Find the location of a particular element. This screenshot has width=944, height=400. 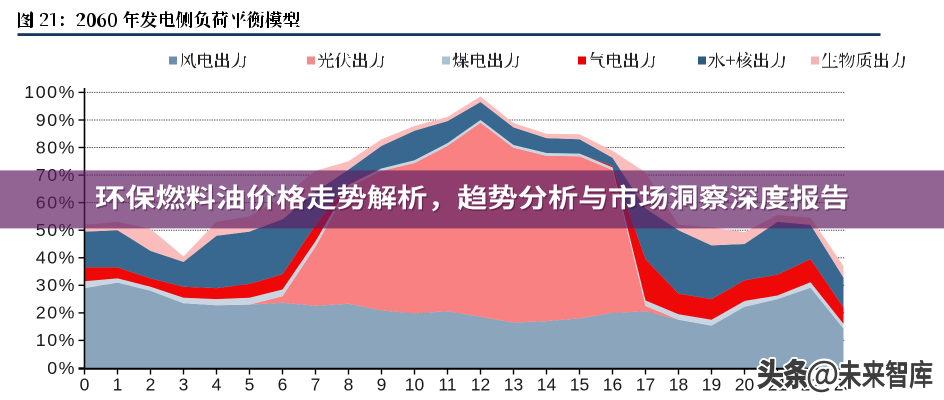

svg-text: 3 is located at coordinates (184, 385).